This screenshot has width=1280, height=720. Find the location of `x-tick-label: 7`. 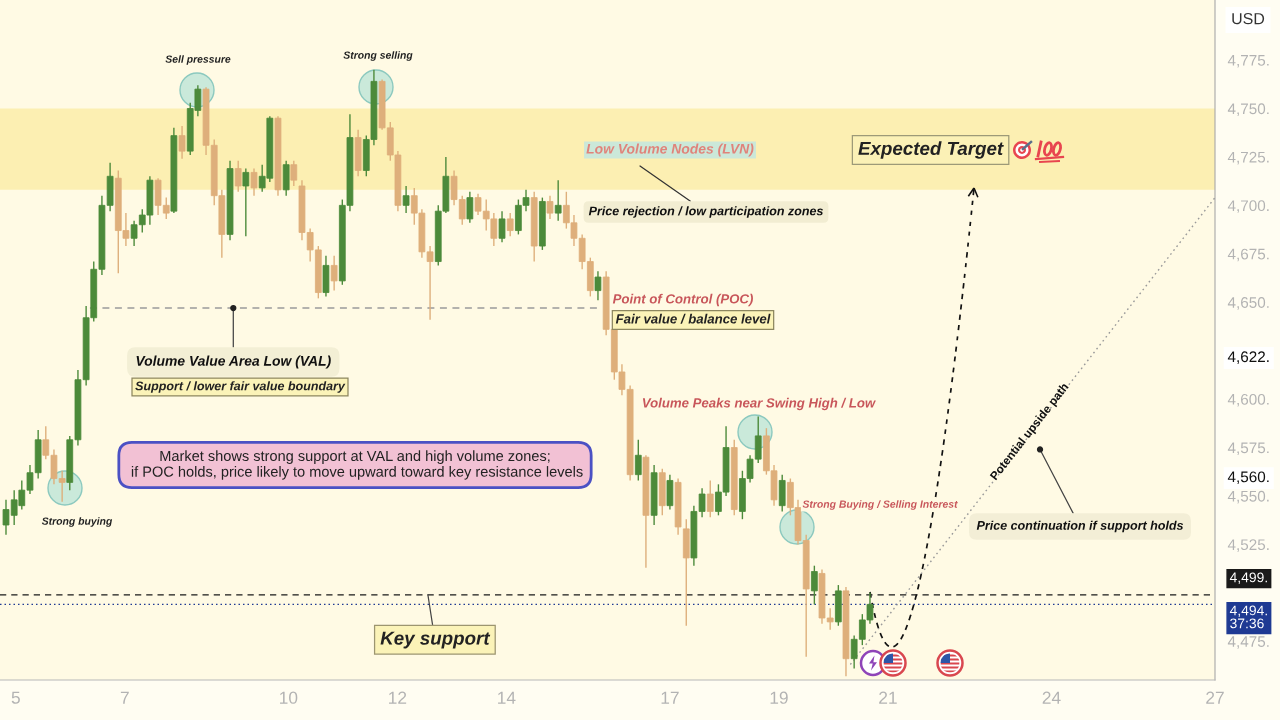

x-tick-label: 7 is located at coordinates (124, 697).